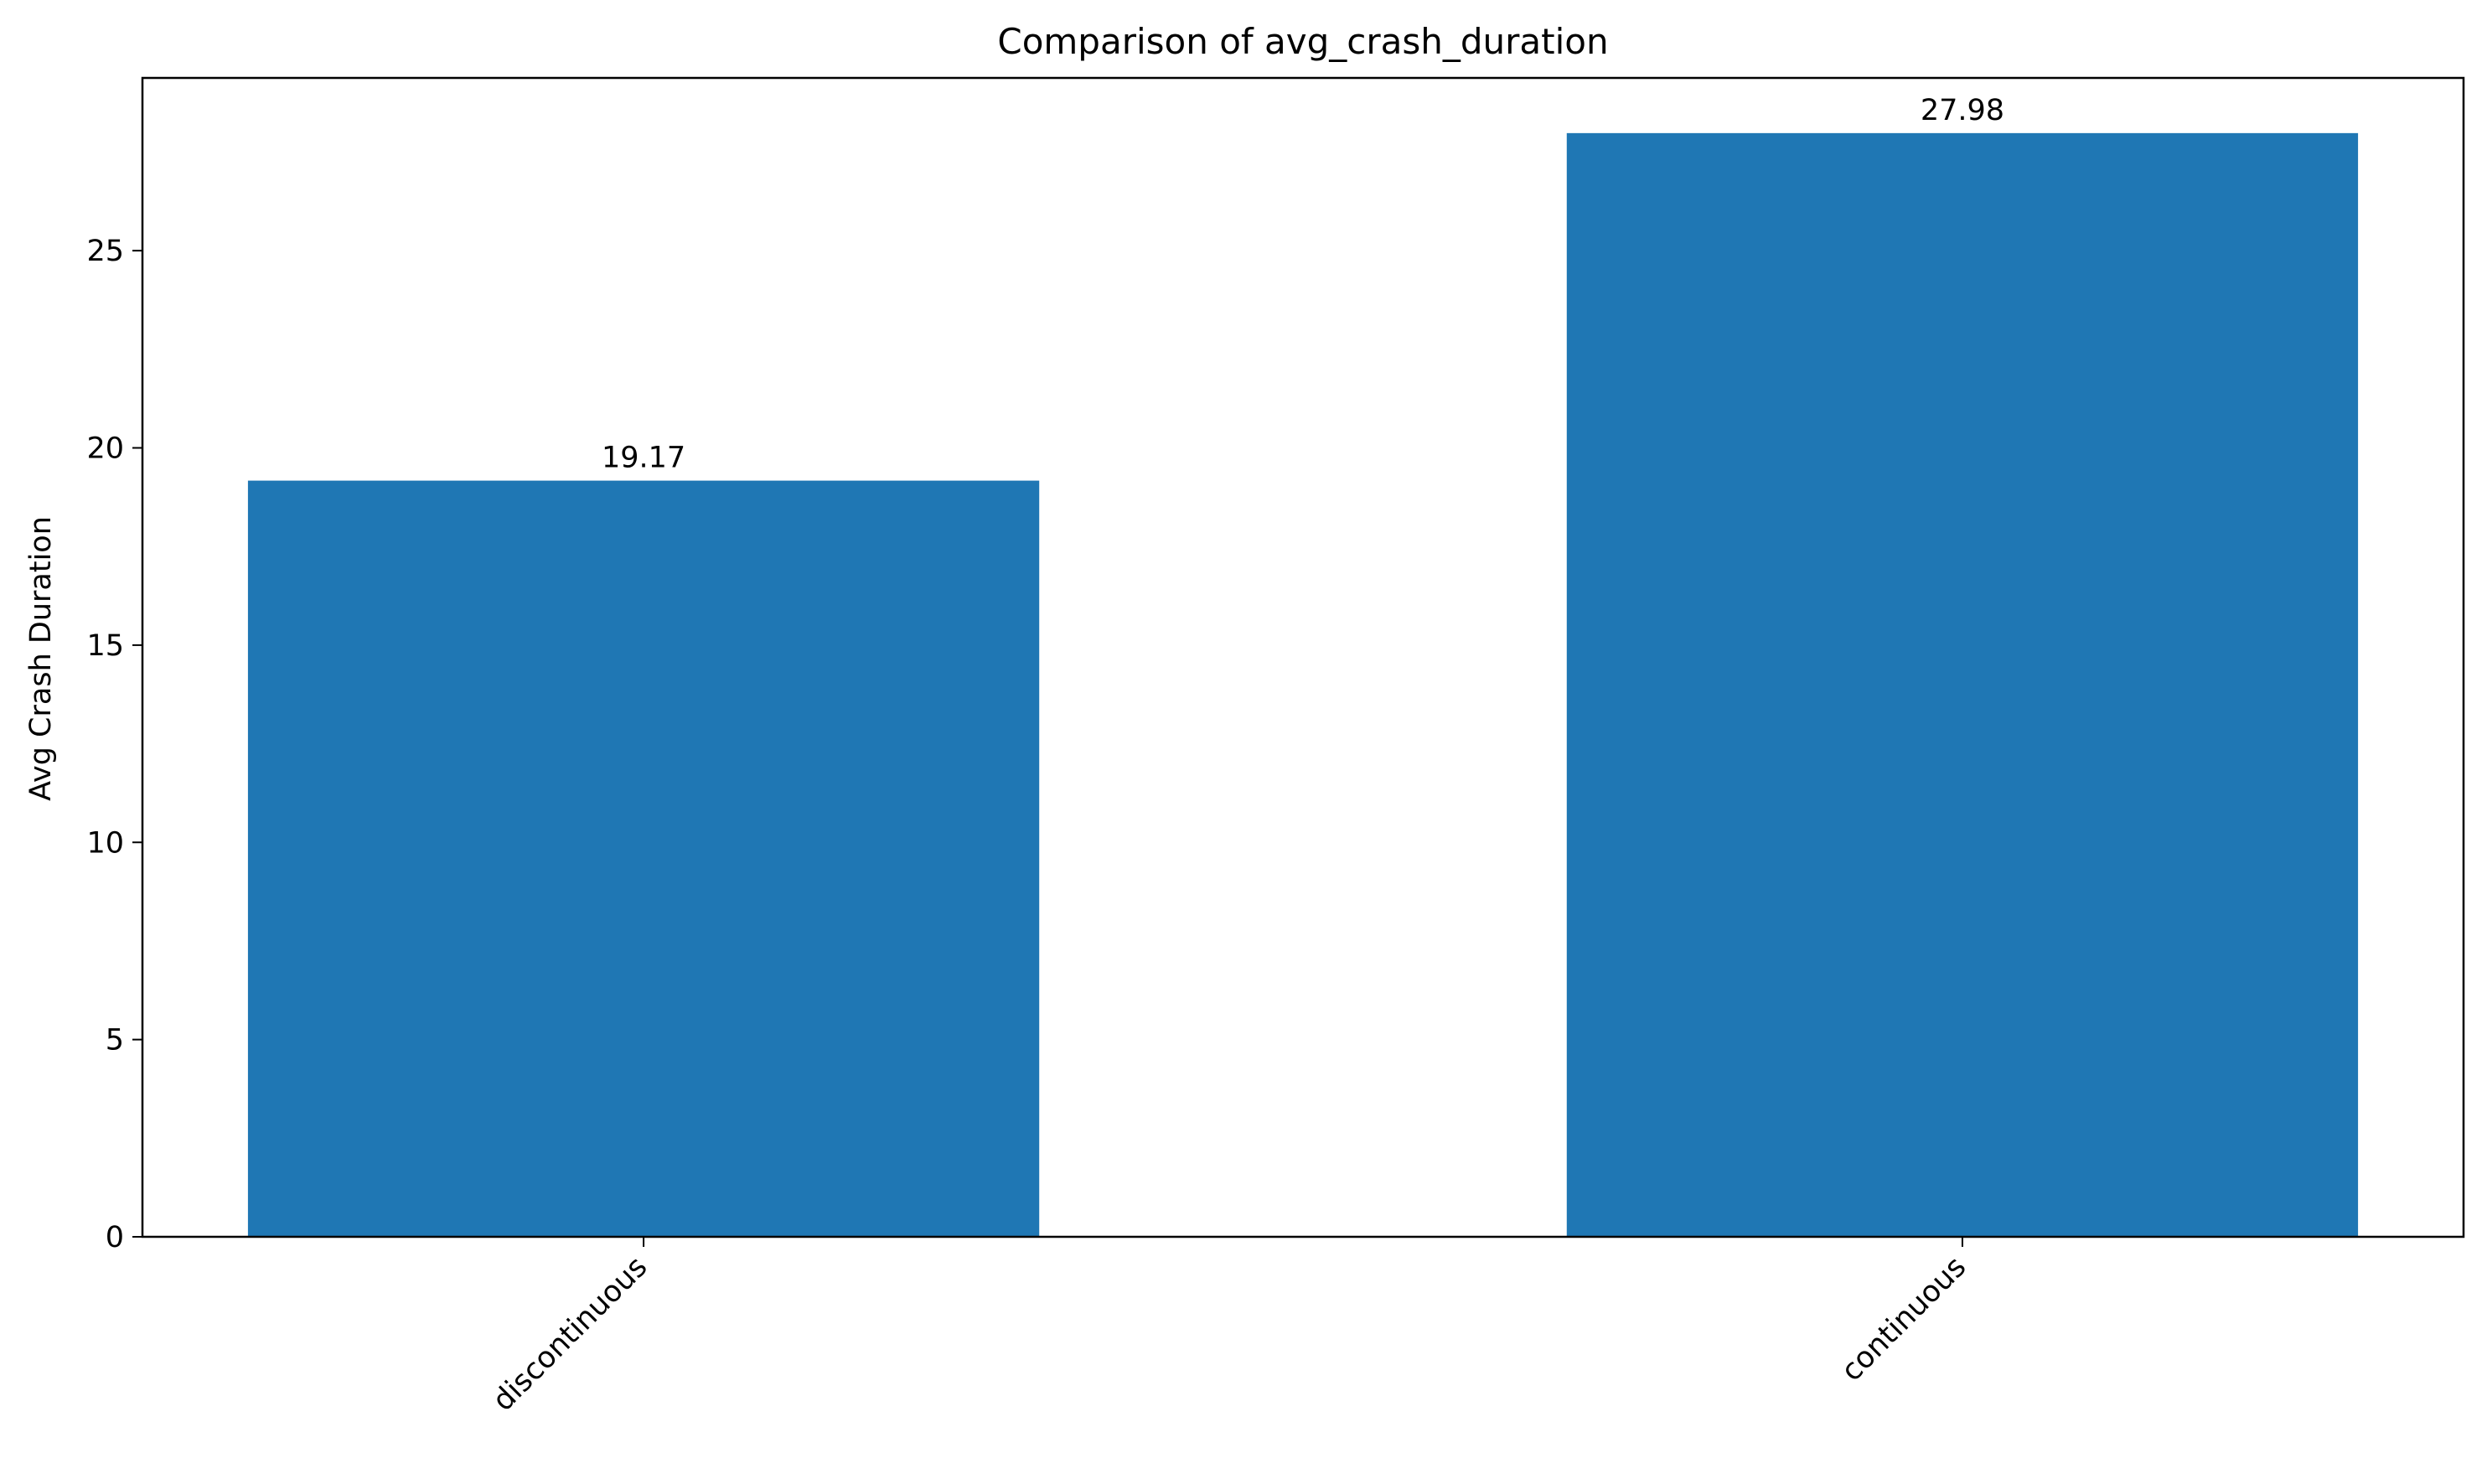 This screenshot has width=2487, height=1484. Describe the element at coordinates (644, 458) in the screenshot. I see `bar-value-label: 19.17` at that location.